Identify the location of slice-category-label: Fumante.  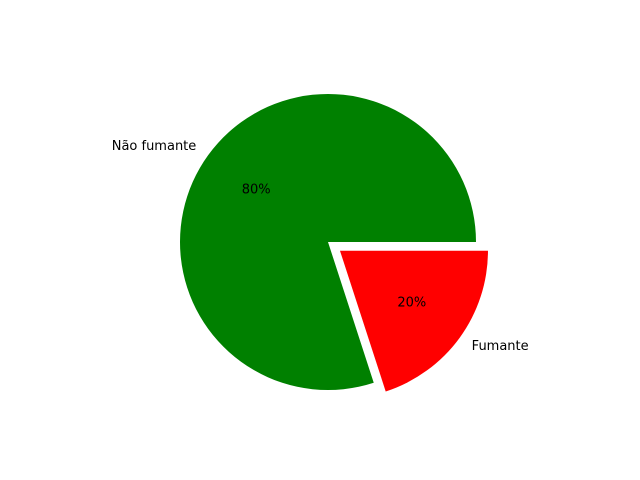
(500, 346).